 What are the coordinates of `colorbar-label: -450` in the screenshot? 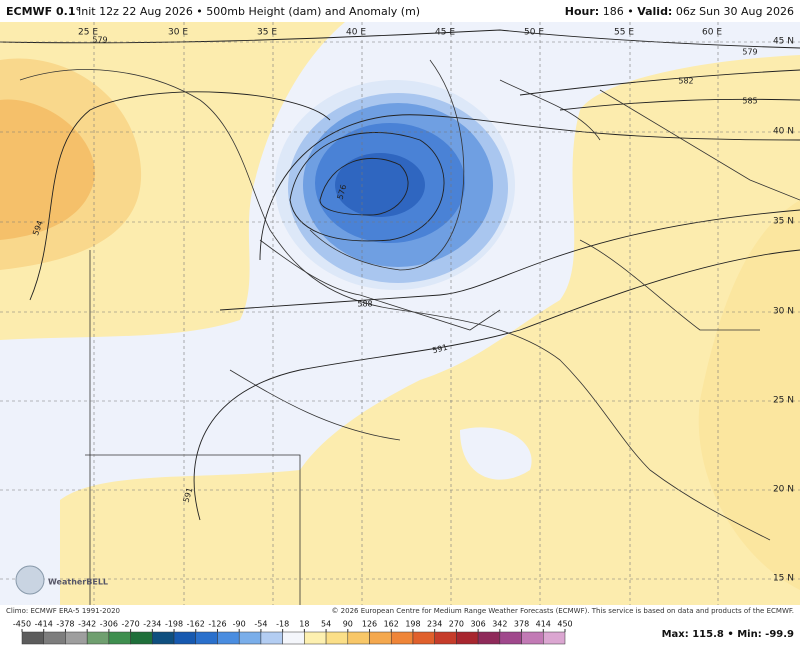 It's located at (22, 624).